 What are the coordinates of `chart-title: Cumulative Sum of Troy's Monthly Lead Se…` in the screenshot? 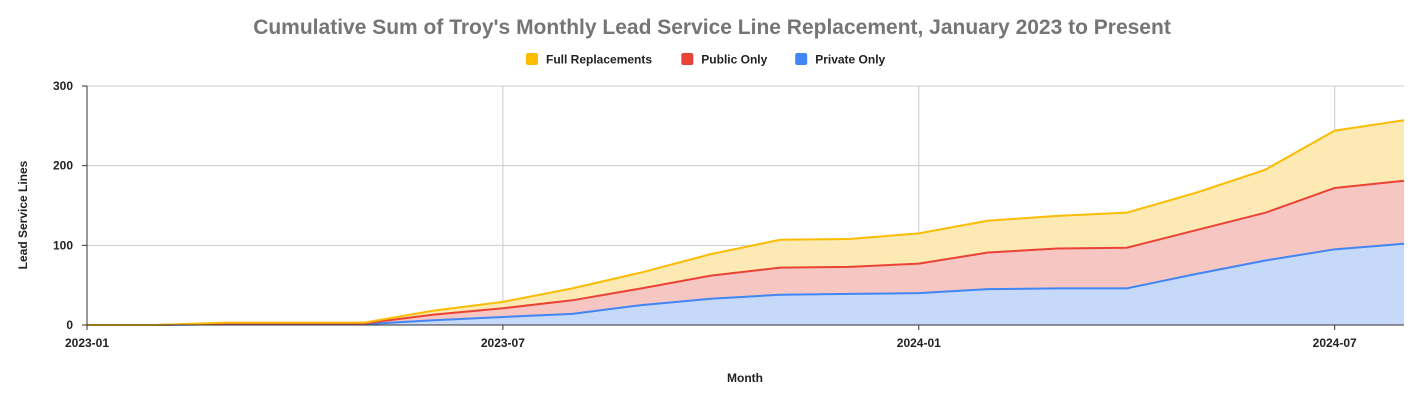 It's located at (712, 27).